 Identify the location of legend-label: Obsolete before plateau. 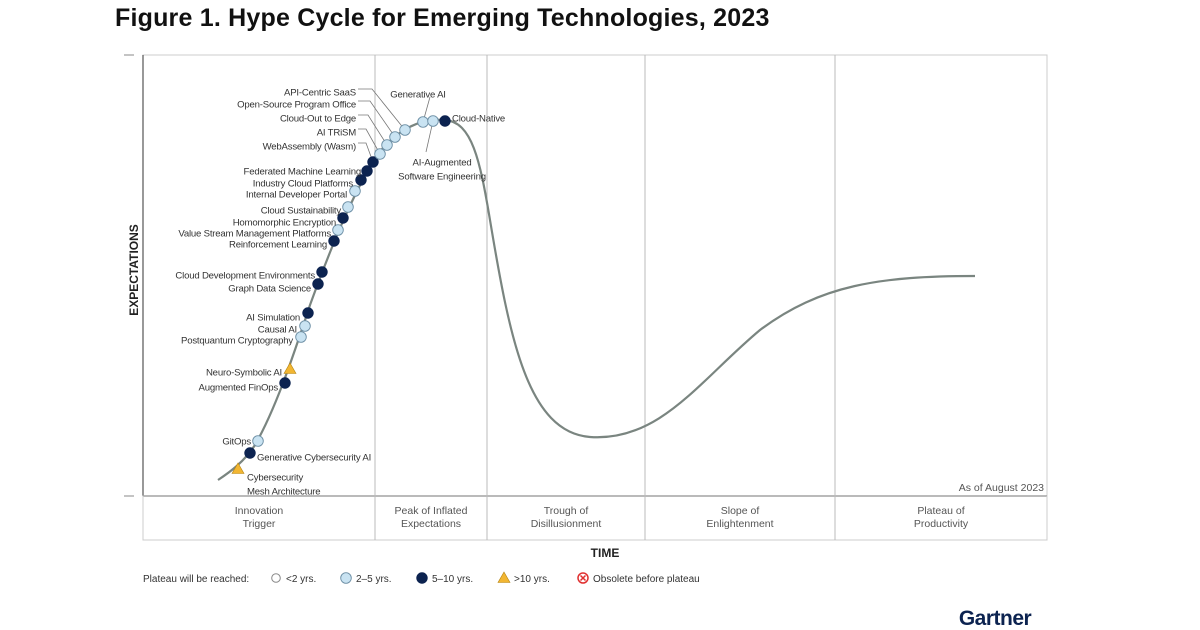
(646, 579).